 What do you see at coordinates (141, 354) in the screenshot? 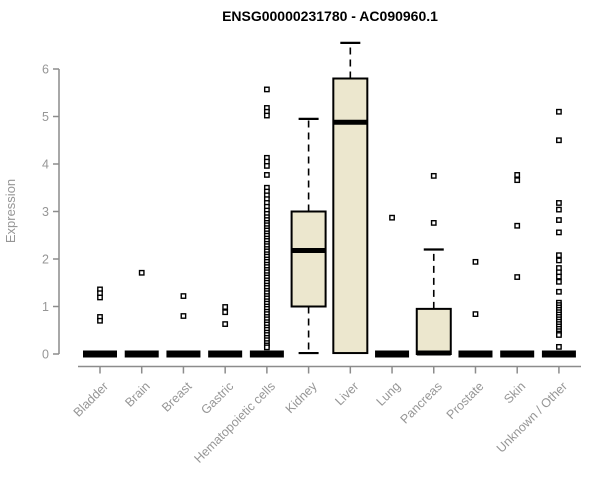
I see `collapsed-box-brain` at bounding box center [141, 354].